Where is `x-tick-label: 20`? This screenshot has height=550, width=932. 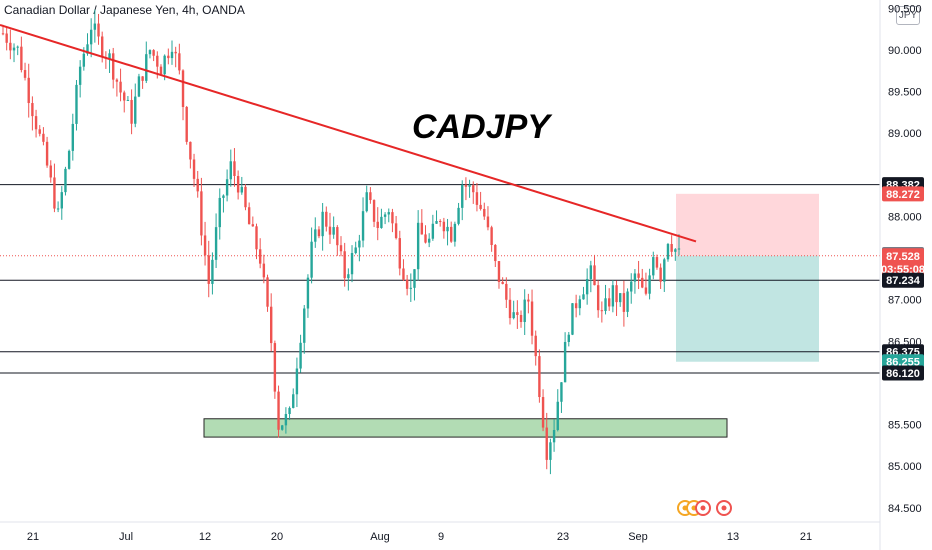
x-tick-label: 20 is located at coordinates (277, 537).